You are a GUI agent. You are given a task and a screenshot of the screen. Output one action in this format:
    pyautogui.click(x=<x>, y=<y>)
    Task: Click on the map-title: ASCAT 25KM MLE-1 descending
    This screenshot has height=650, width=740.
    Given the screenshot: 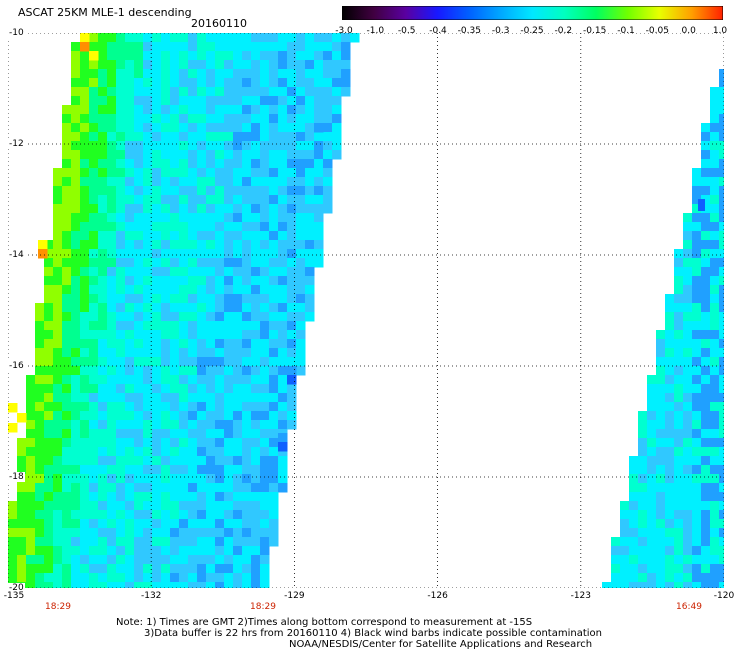 What is the action you would take?
    pyautogui.click(x=105, y=12)
    